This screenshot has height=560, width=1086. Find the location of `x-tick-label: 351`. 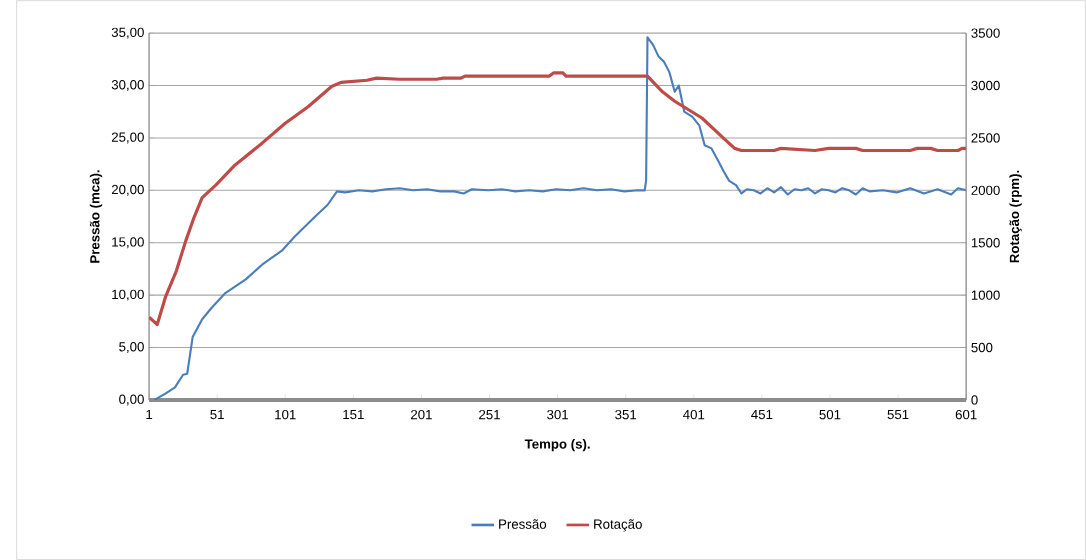

x-tick-label: 351 is located at coordinates (626, 414).